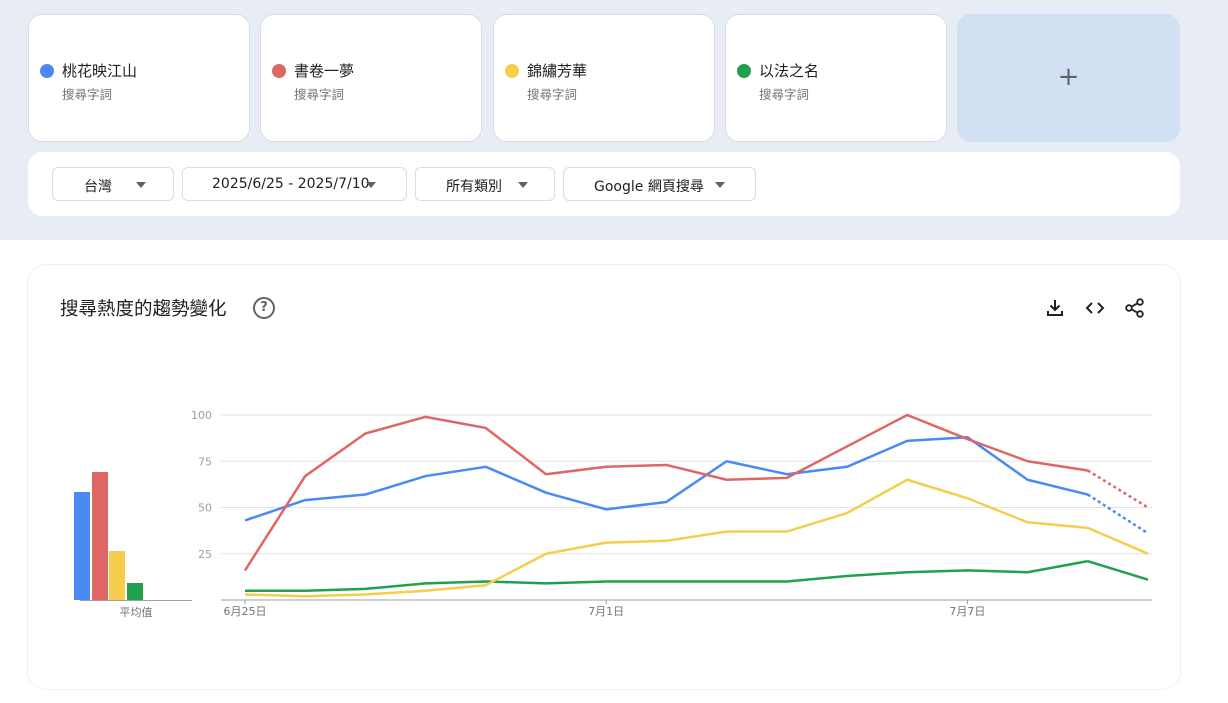 The height and width of the screenshot is (703, 1228). What do you see at coordinates (100, 71) in the screenshot?
I see `term-name: 桃花映江山` at bounding box center [100, 71].